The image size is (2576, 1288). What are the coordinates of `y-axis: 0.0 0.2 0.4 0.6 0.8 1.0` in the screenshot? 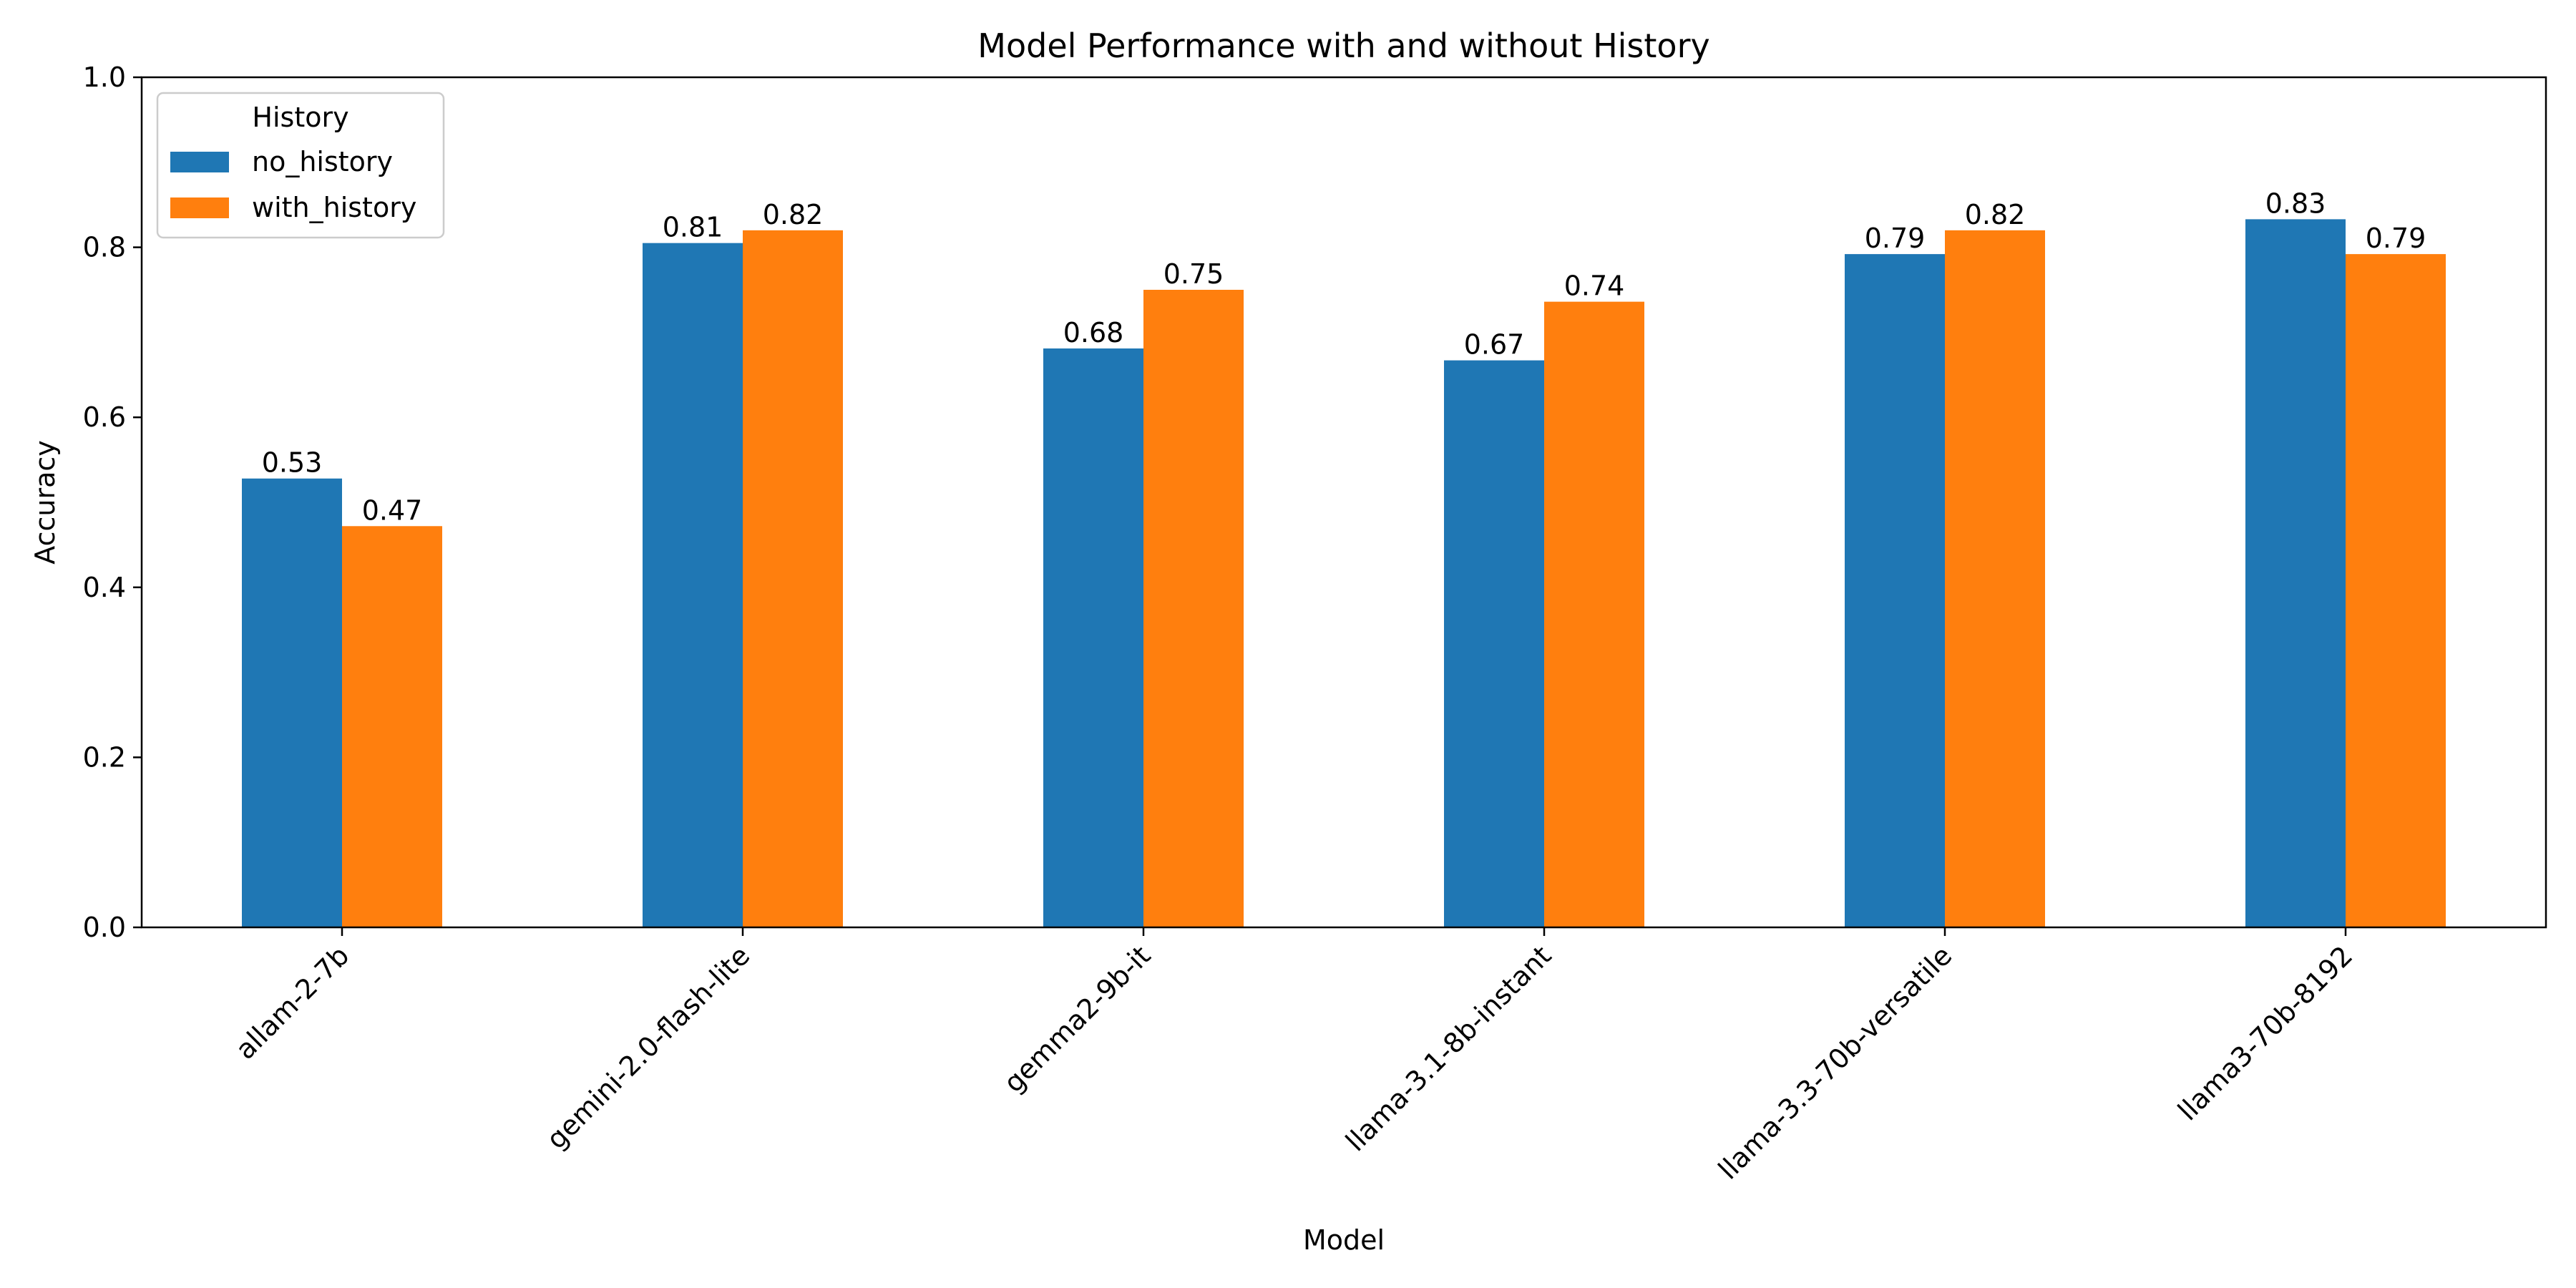 It's located at (112, 502).